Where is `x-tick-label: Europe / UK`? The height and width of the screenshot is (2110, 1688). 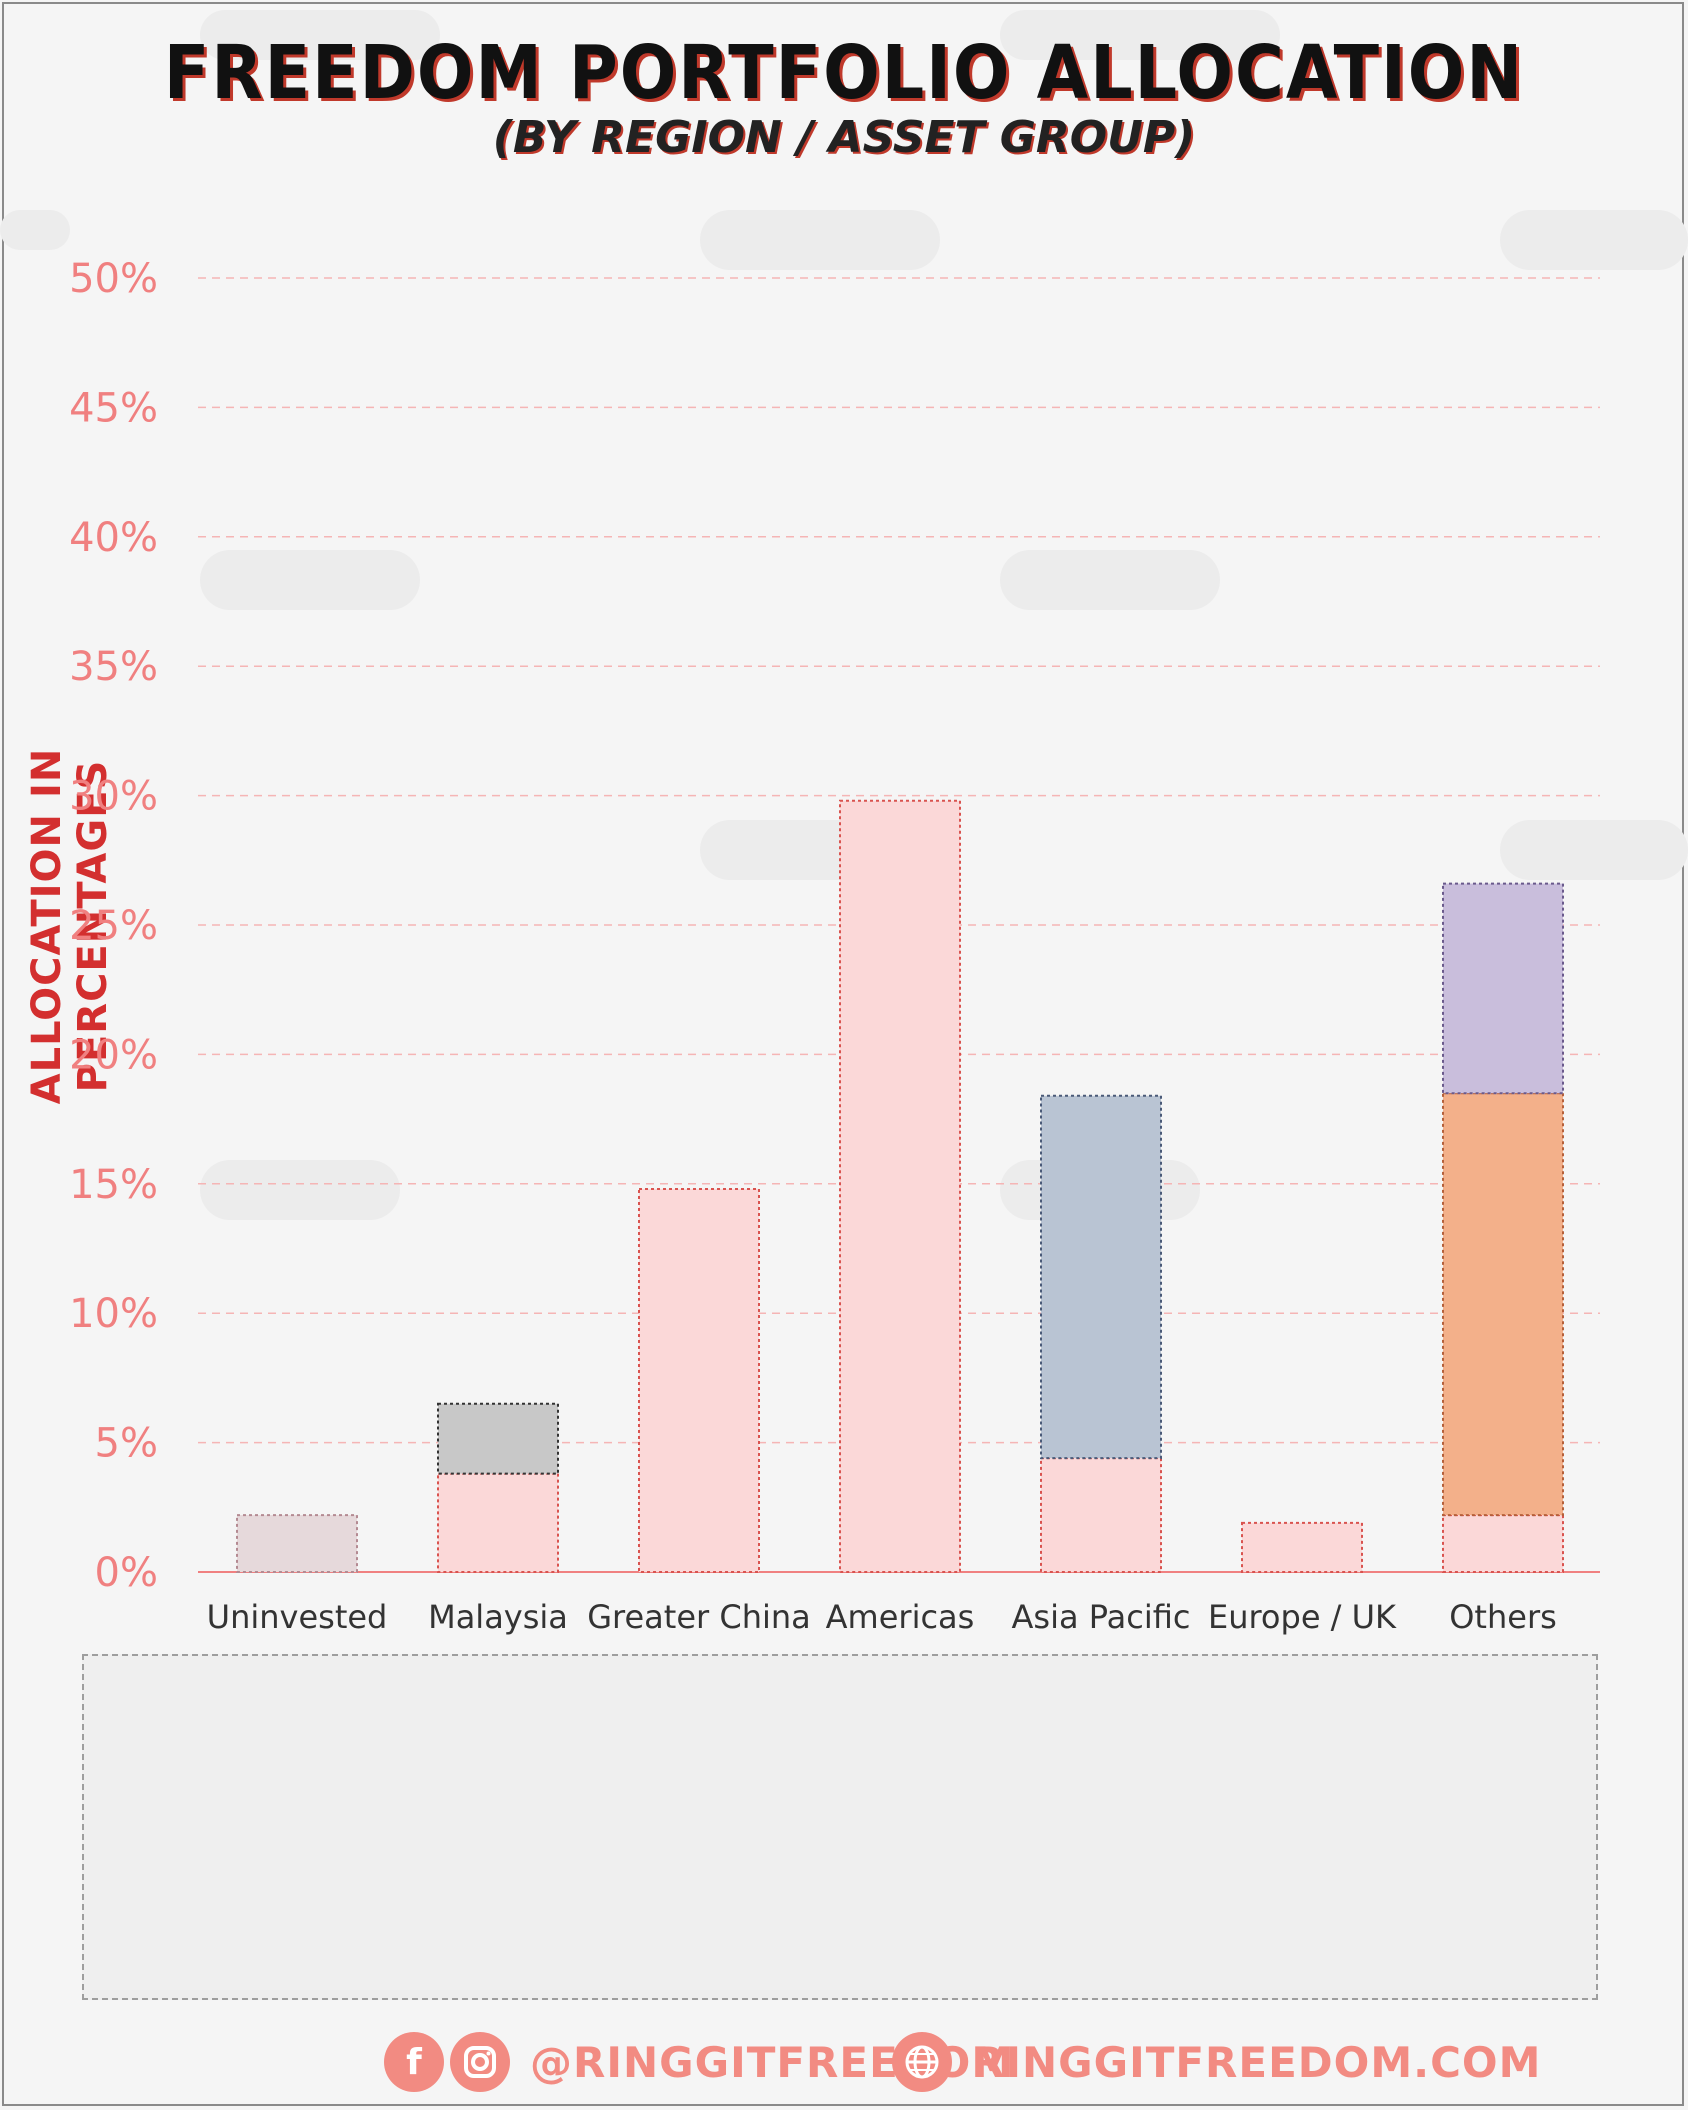
x-tick-label: Europe / UK is located at coordinates (1302, 1617).